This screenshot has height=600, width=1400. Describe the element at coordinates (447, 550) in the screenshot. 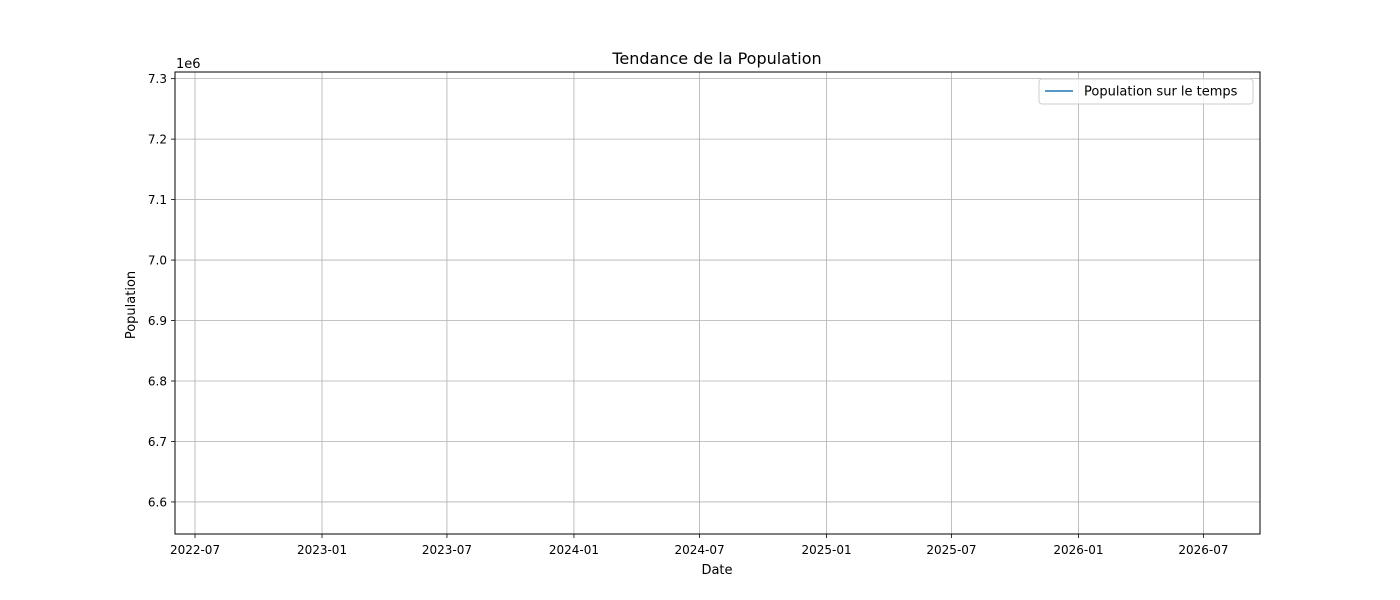

I see `x-tick-label: 2023-07` at that location.